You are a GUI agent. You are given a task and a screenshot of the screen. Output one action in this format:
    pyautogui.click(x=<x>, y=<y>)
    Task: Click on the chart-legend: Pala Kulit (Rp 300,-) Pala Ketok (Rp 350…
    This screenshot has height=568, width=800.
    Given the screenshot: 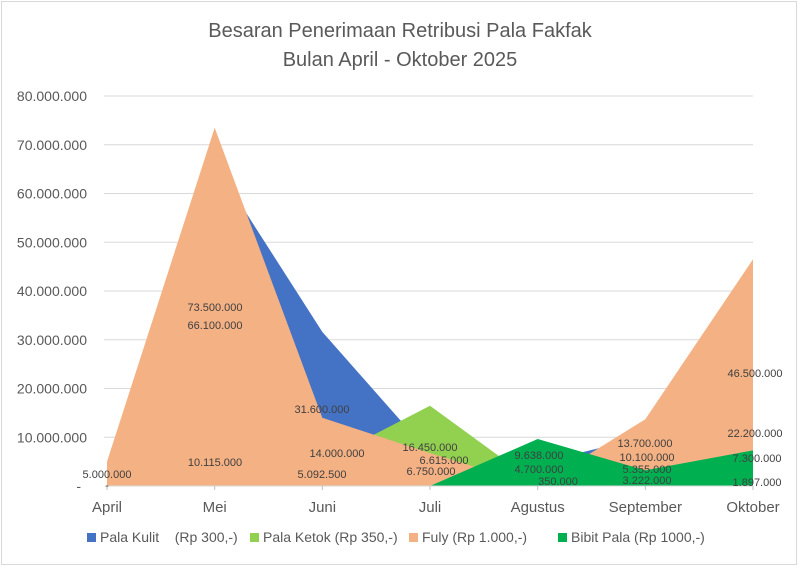 What is the action you would take?
    pyautogui.click(x=400, y=537)
    